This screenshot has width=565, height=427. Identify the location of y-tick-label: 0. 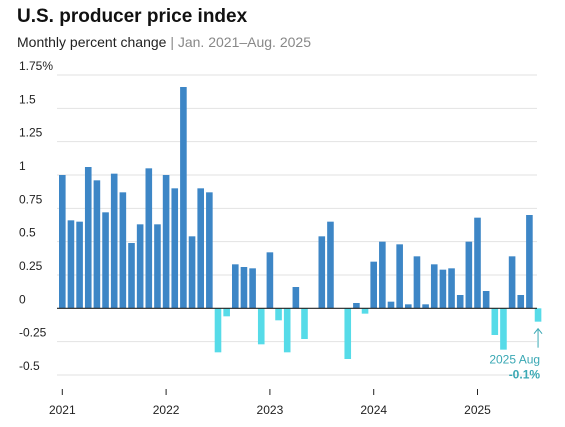
(22, 299).